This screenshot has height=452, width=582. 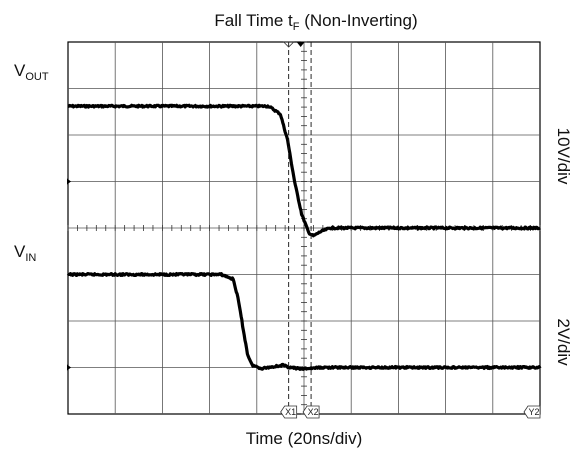 I want to click on cursor-label: X2, so click(x=313, y=412).